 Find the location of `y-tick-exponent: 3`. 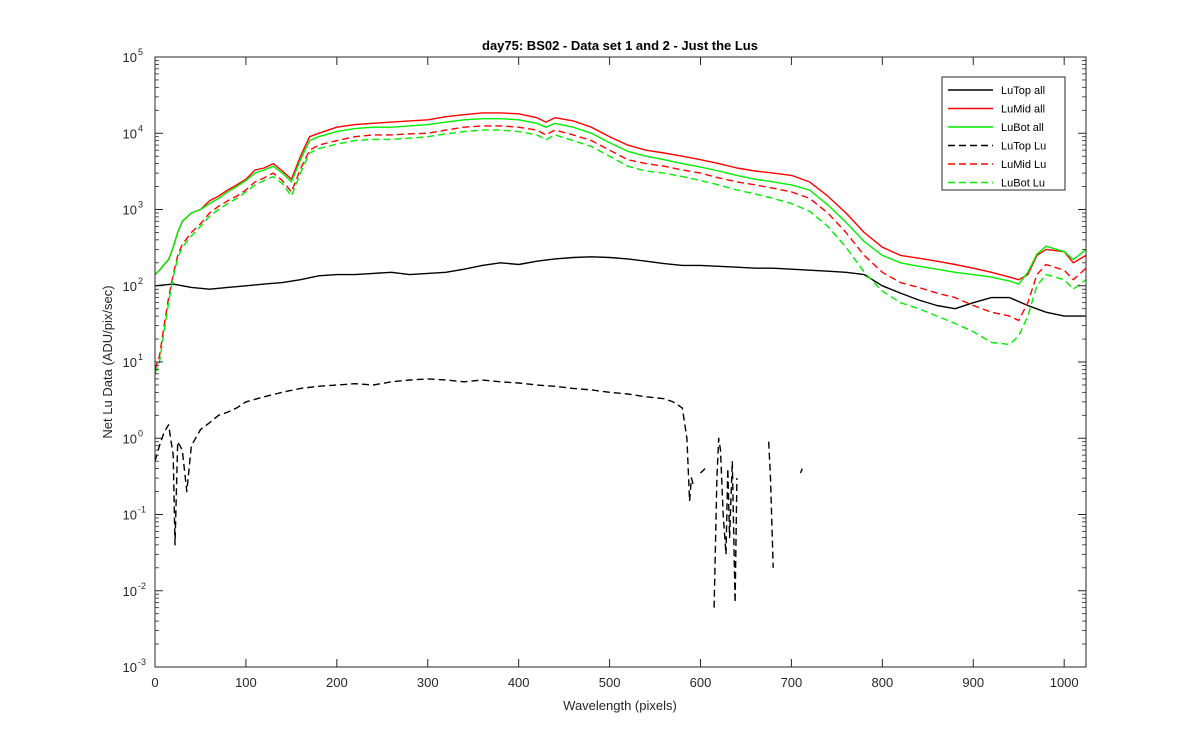

y-tick-exponent: 3 is located at coordinates (140, 205).